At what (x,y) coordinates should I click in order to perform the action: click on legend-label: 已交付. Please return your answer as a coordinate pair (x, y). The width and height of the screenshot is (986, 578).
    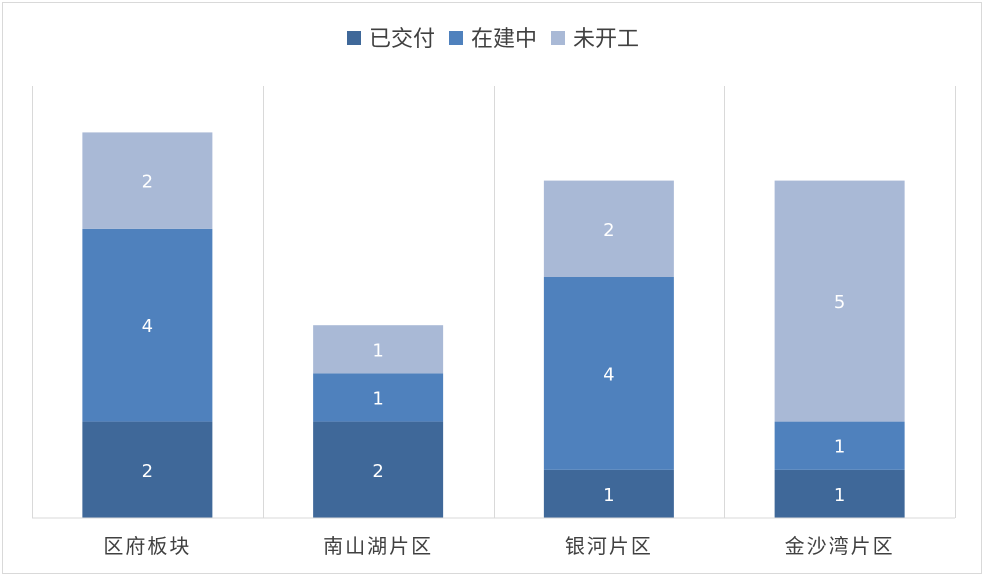
    Looking at the image, I should click on (402, 39).